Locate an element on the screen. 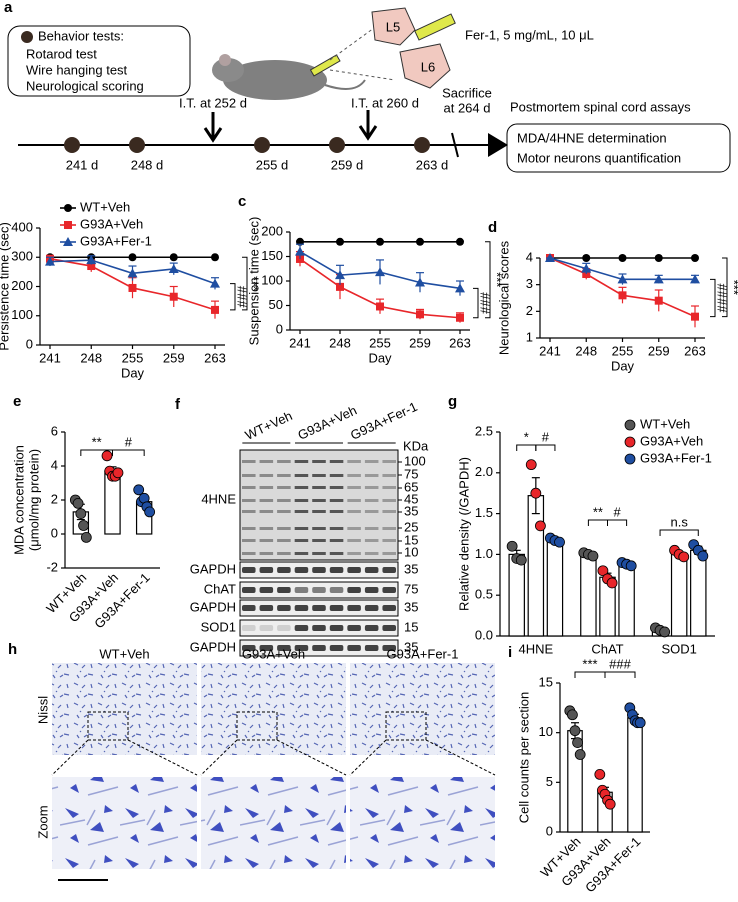  marker-label: 75 is located at coordinates (411, 473).